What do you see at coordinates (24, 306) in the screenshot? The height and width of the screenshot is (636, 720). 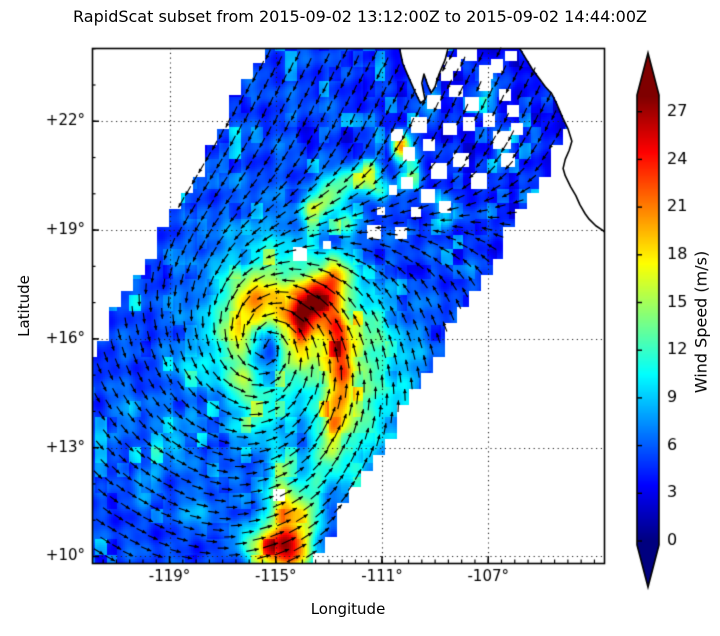 I see `y-axis-label: Latitude` at bounding box center [24, 306].